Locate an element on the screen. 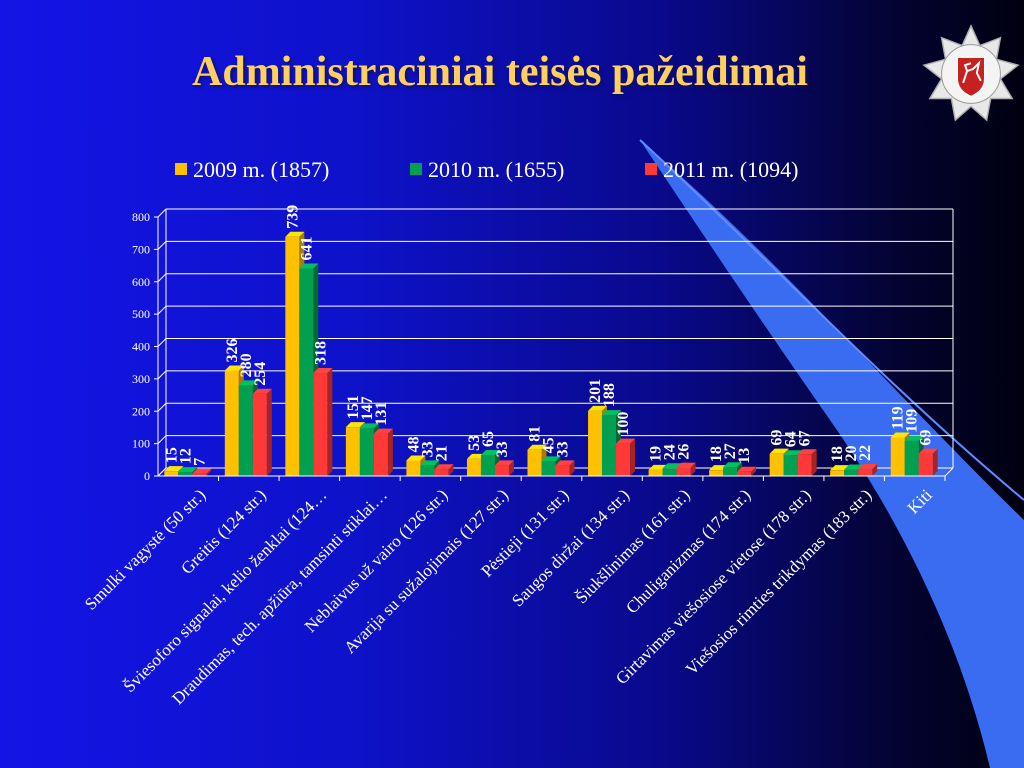 The width and height of the screenshot is (1024, 768). bar-value-label: 26 is located at coordinates (684, 452).